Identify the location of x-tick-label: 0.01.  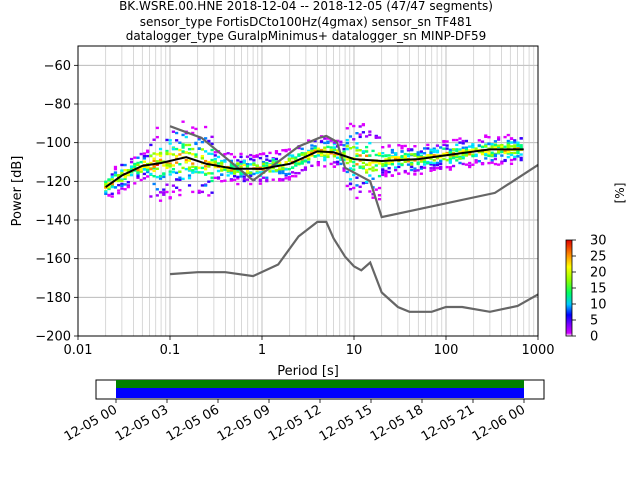
(78, 350).